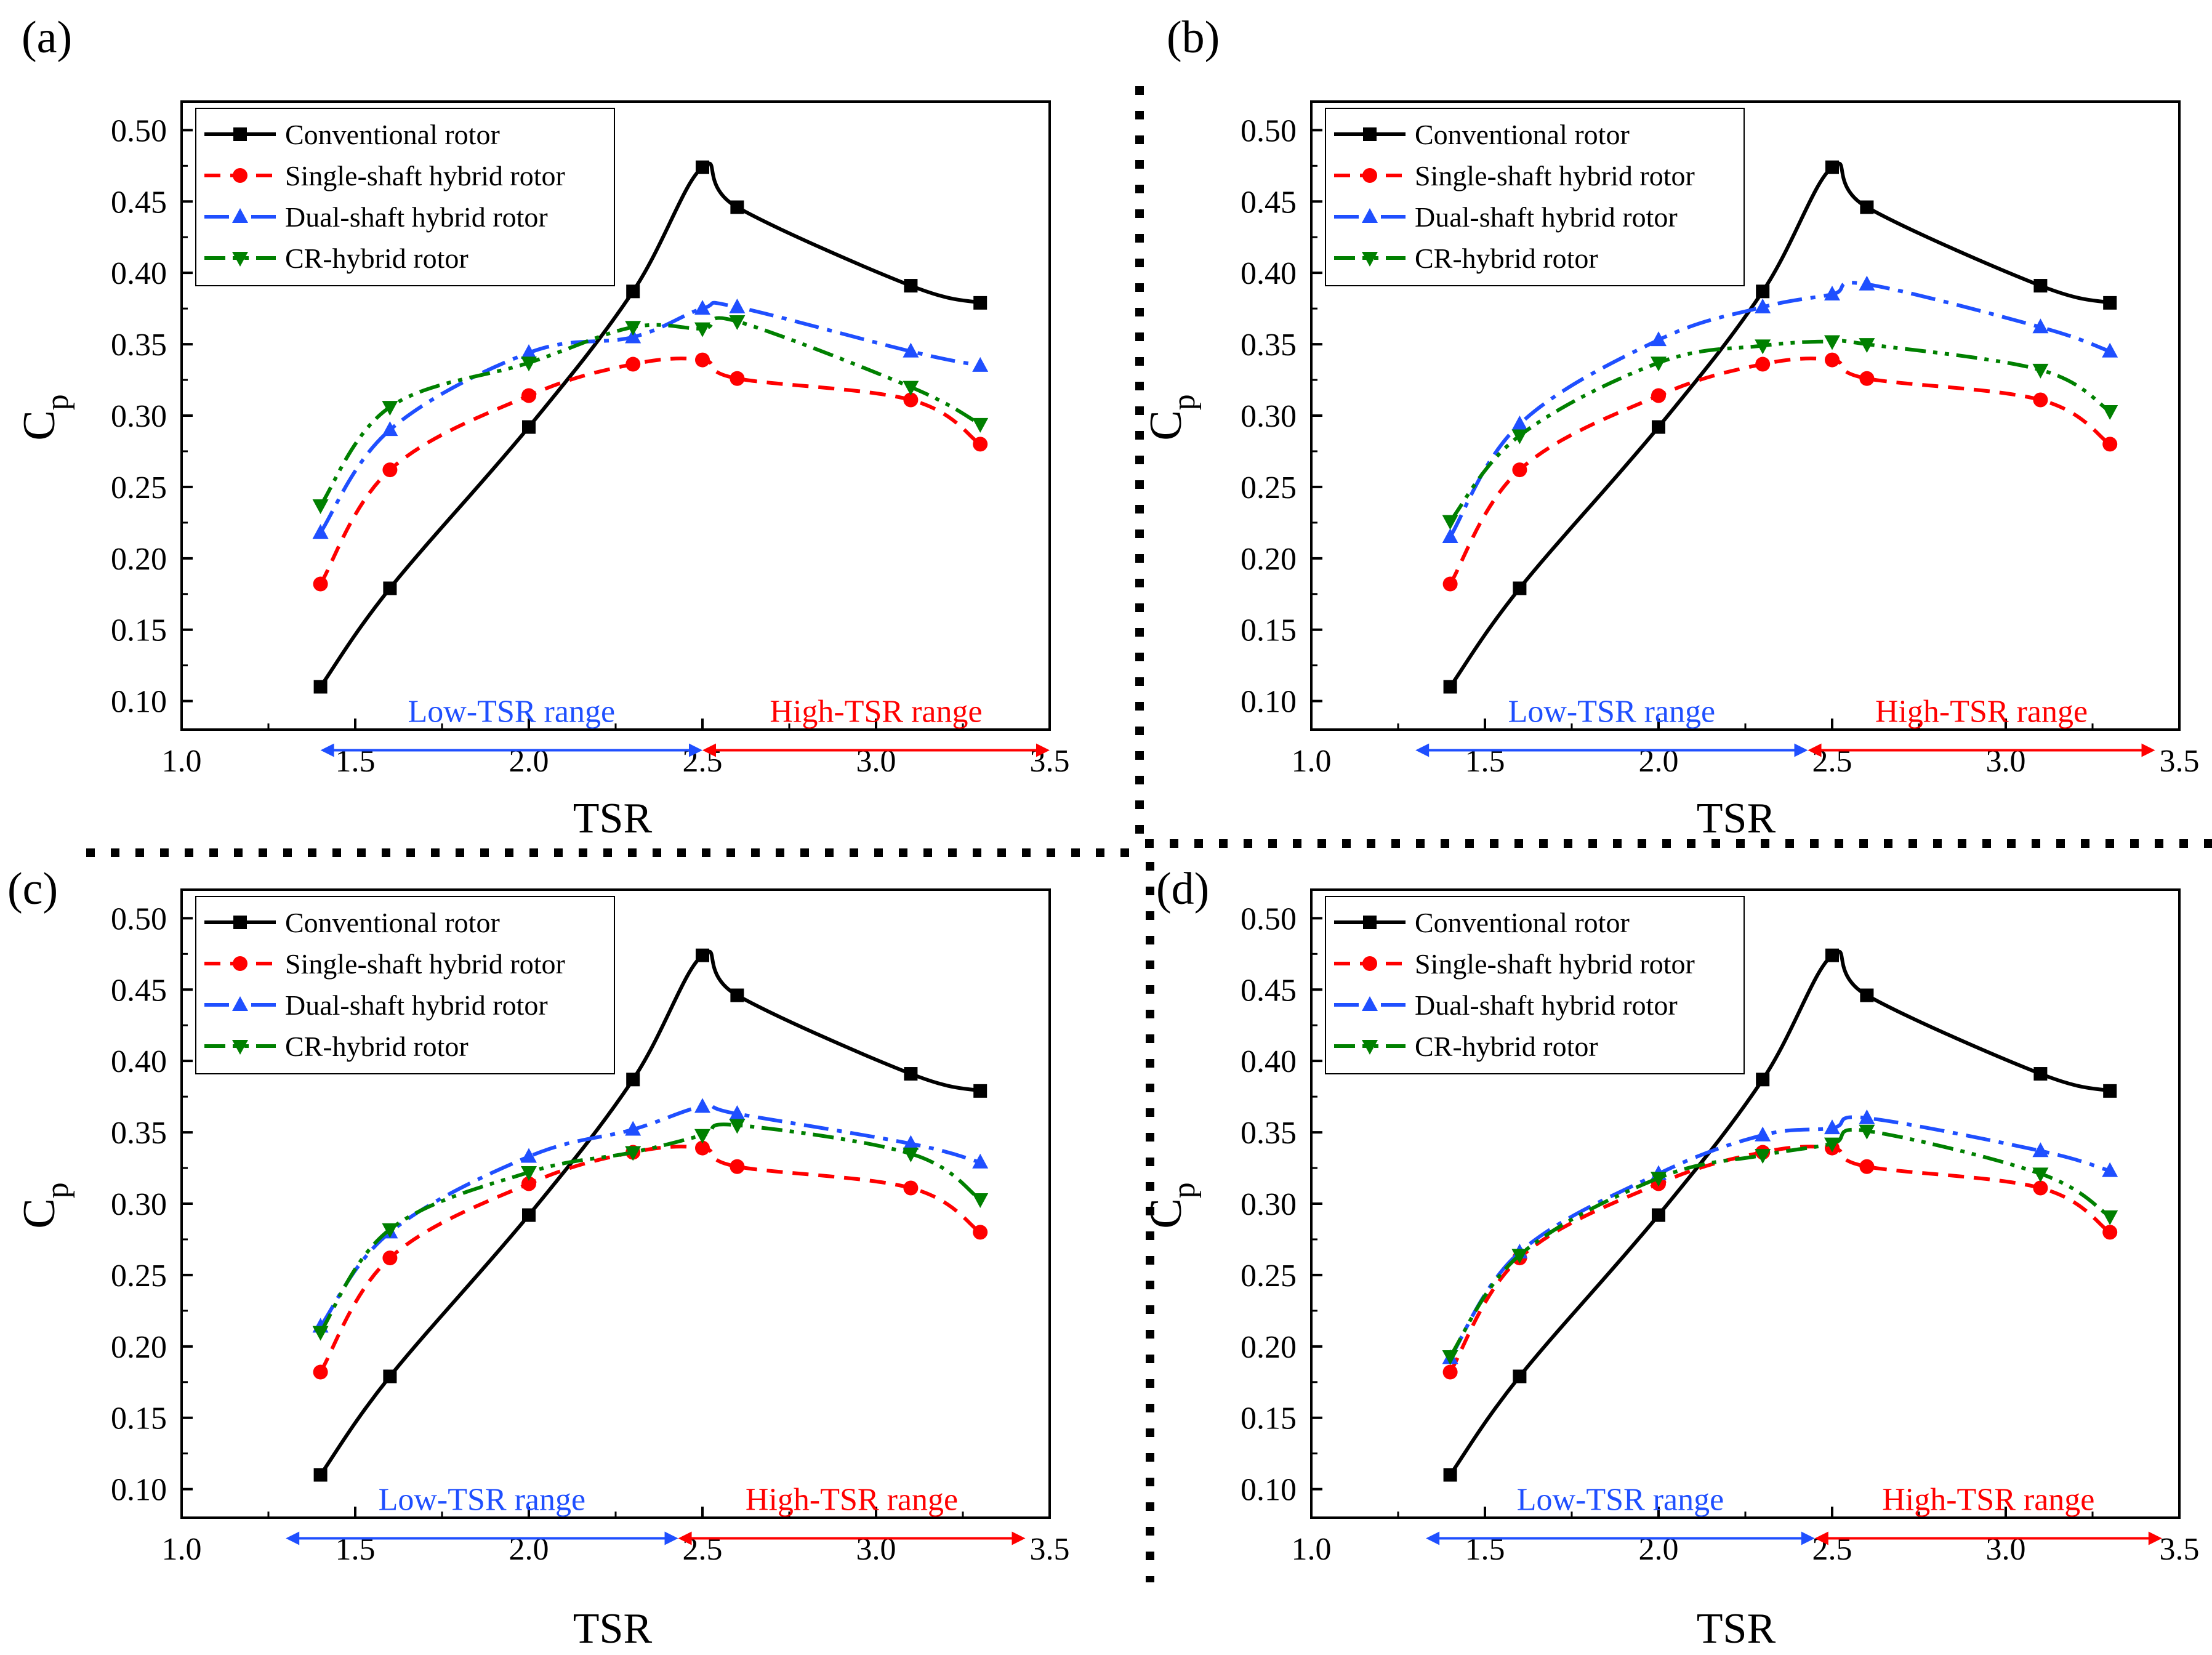 Image resolution: width=2212 pixels, height=1655 pixels. Describe the element at coordinates (1555, 175) in the screenshot. I see `legend-label: Single-shaft hybrid rotor` at that location.